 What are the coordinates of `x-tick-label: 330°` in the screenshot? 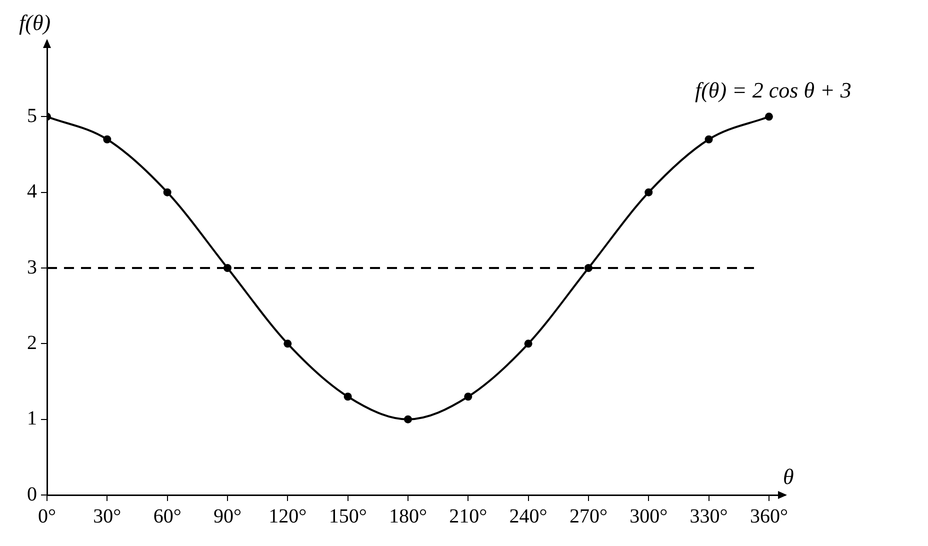 It's located at (709, 516).